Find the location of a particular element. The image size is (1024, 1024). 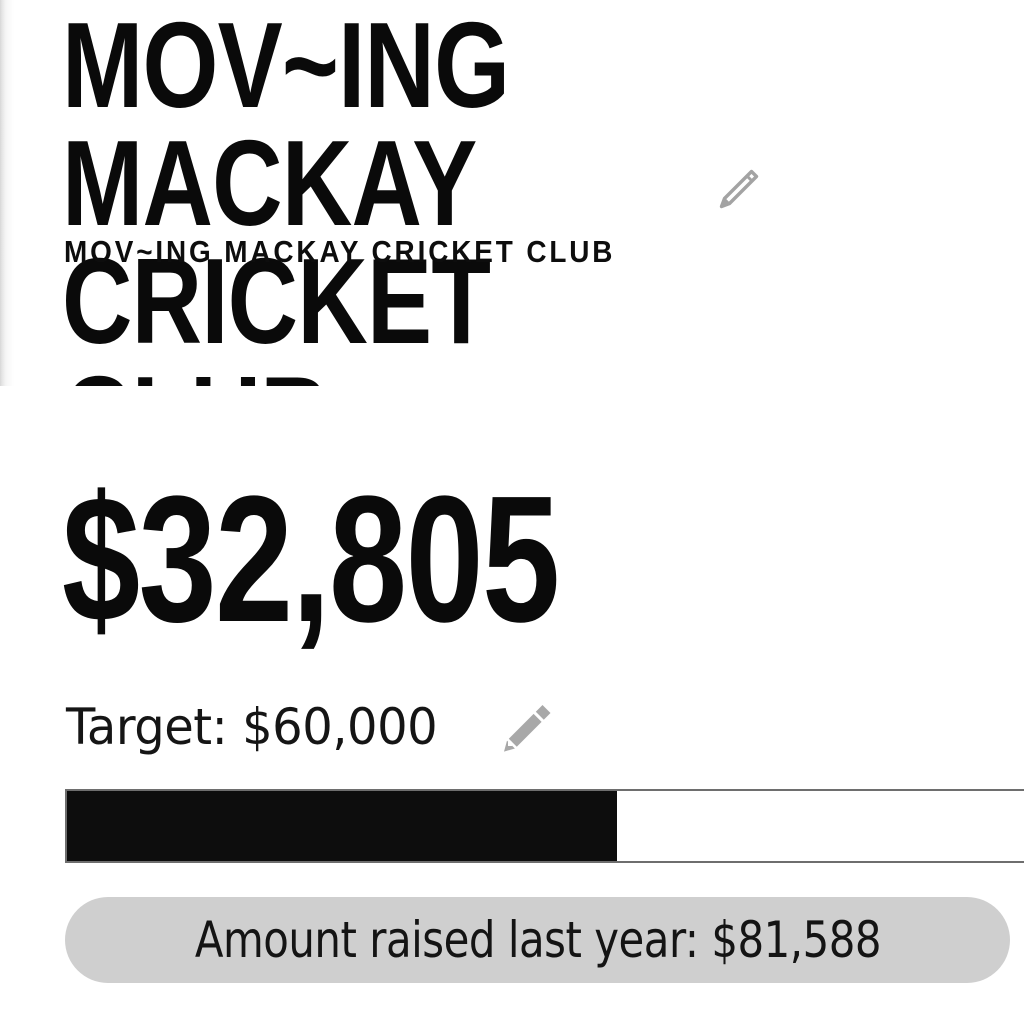

amount-raised-last-year-label: Amount raised last year: $81,588 is located at coordinates (537, 940).